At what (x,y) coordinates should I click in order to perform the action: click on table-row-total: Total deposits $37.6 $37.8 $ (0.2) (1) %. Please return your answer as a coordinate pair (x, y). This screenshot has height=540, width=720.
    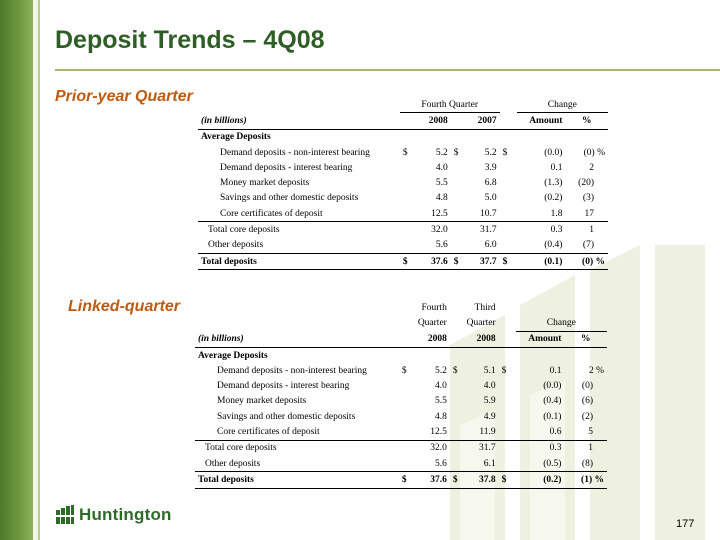
    Looking at the image, I should click on (401, 480).